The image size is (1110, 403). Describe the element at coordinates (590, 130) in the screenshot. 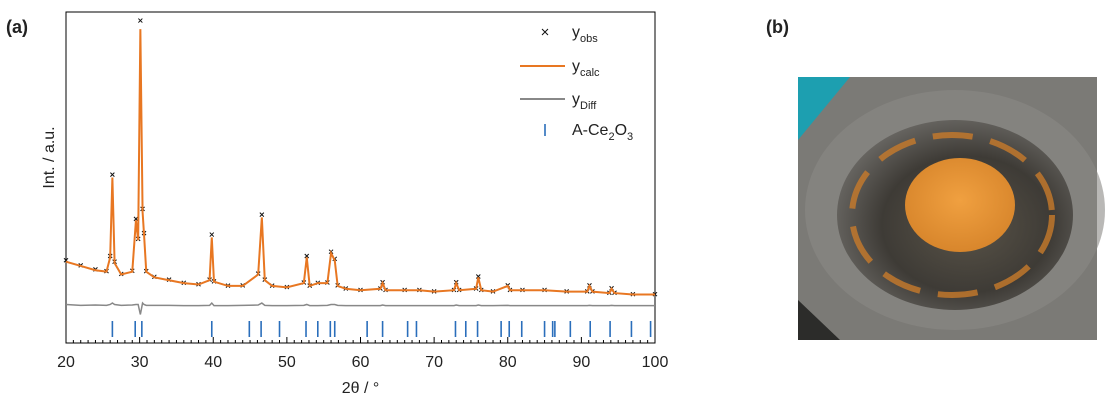

I see `legend-label-part: A-Ce` at that location.